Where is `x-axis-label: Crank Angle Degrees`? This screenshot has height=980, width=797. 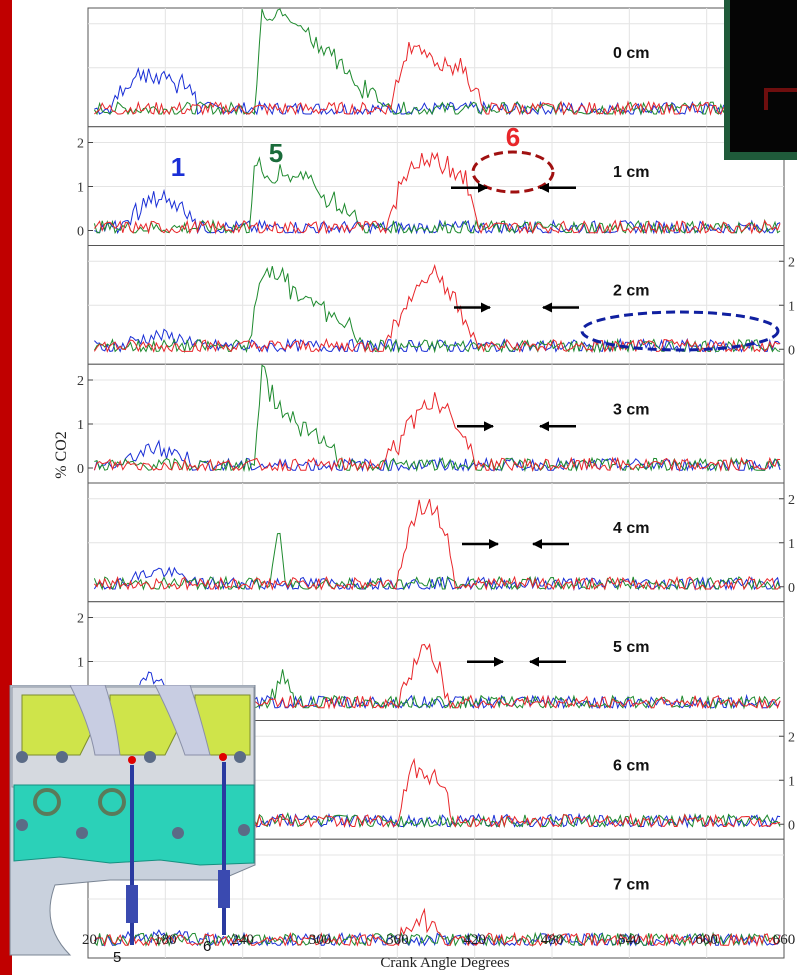 x-axis-label: Crank Angle Degrees is located at coordinates (444, 963).